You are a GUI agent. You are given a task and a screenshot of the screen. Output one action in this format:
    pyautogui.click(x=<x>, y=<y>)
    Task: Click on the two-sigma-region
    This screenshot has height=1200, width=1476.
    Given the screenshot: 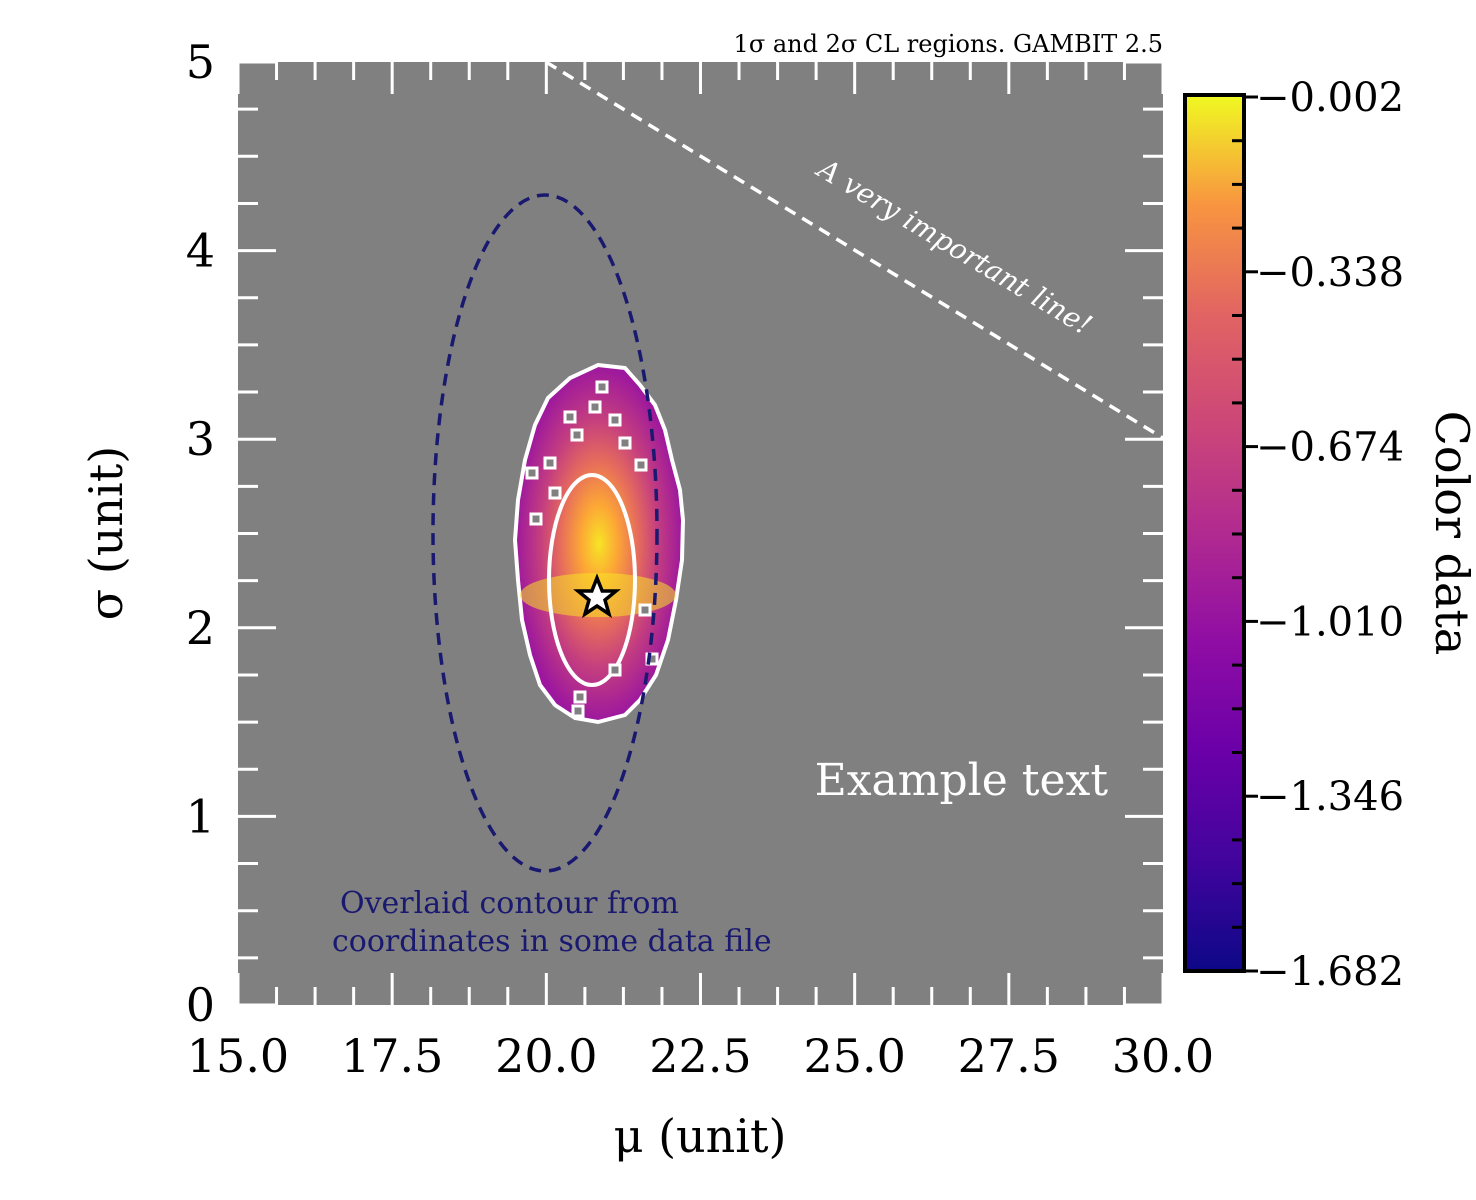 What is the action you would take?
    pyautogui.click(x=599, y=543)
    